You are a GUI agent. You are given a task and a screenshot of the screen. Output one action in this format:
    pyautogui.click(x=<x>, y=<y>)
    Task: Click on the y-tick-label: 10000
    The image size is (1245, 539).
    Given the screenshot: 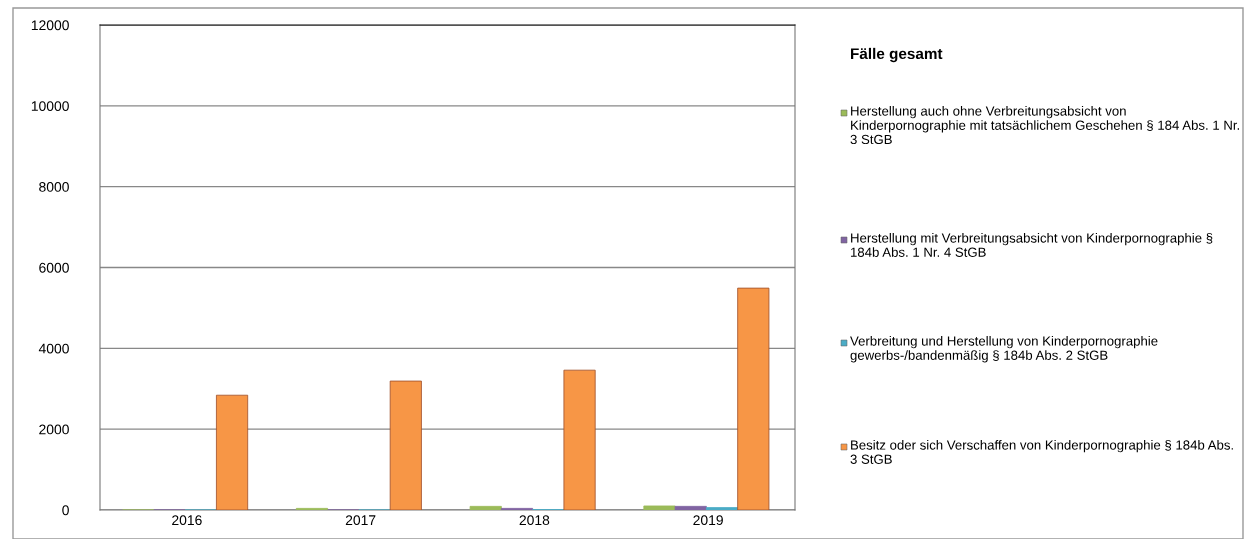 What is the action you would take?
    pyautogui.click(x=50, y=106)
    